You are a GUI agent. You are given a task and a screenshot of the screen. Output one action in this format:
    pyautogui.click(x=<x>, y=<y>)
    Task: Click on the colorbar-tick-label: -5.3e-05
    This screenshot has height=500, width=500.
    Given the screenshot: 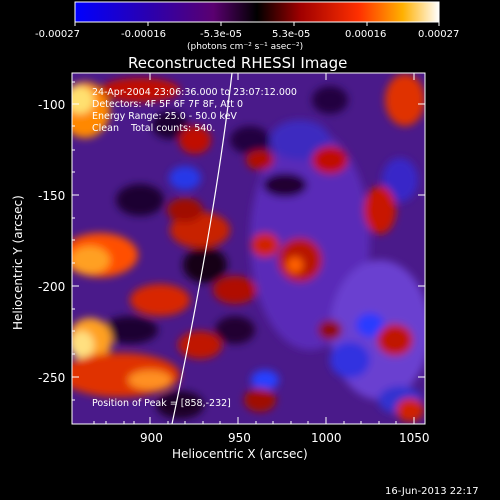 What is the action you would take?
    pyautogui.click(x=221, y=34)
    